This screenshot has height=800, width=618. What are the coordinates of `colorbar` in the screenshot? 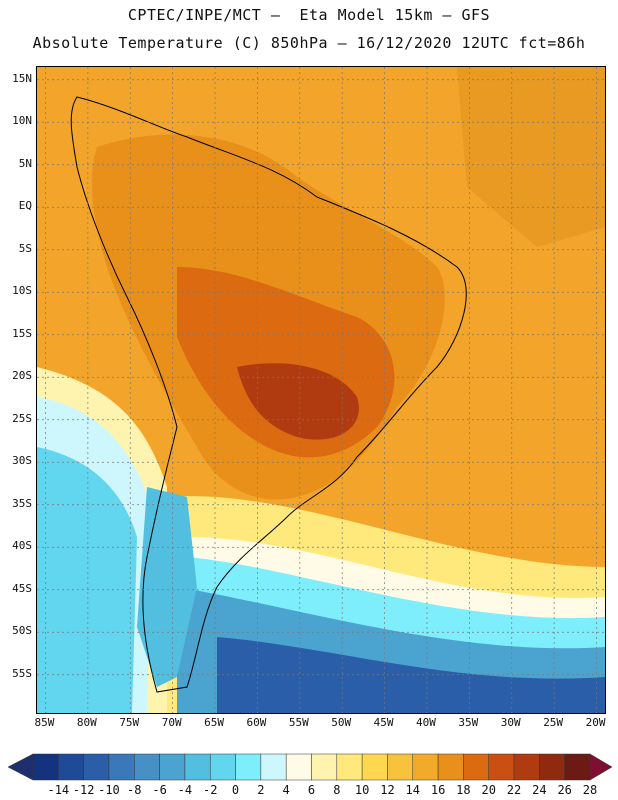 It's located at (310, 767).